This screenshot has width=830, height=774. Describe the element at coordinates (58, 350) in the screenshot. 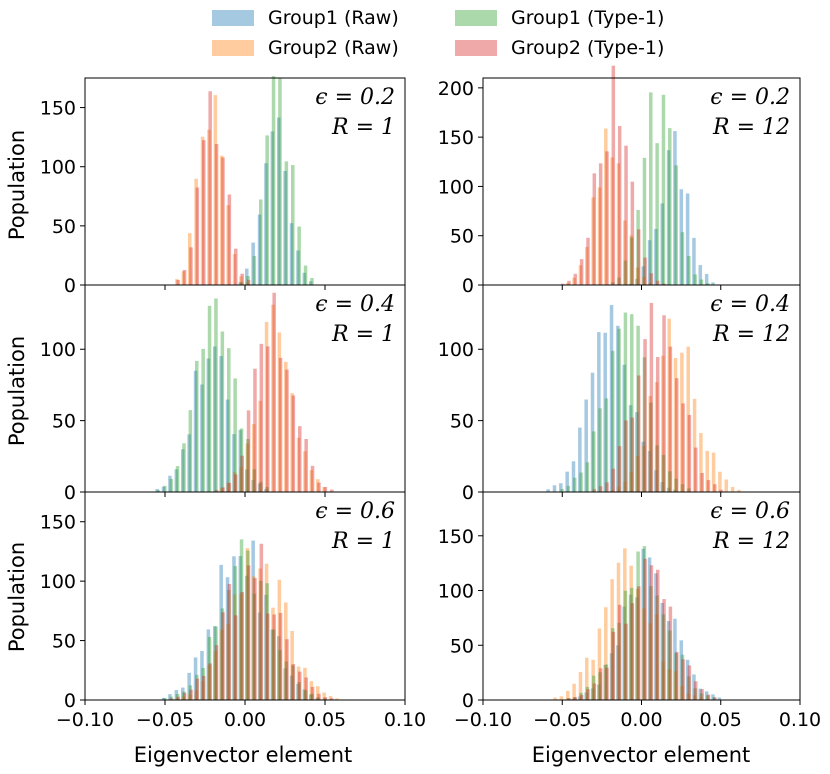

I see `y-tick-label: 100` at that location.